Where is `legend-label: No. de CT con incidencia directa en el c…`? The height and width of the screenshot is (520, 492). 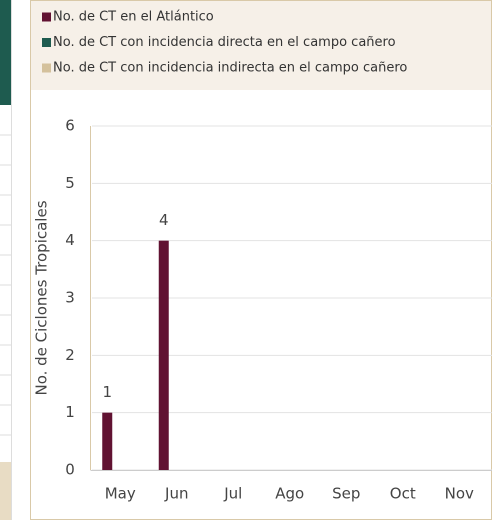 legend-label: No. de CT con incidencia directa en el c… is located at coordinates (224, 42).